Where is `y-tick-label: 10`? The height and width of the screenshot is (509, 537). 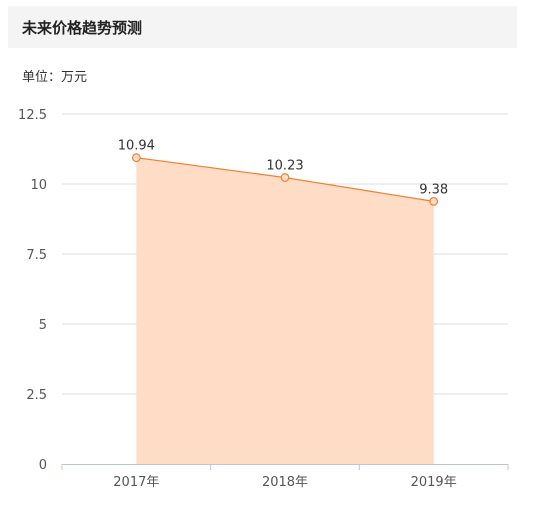
y-tick-label: 10 is located at coordinates (38, 185).